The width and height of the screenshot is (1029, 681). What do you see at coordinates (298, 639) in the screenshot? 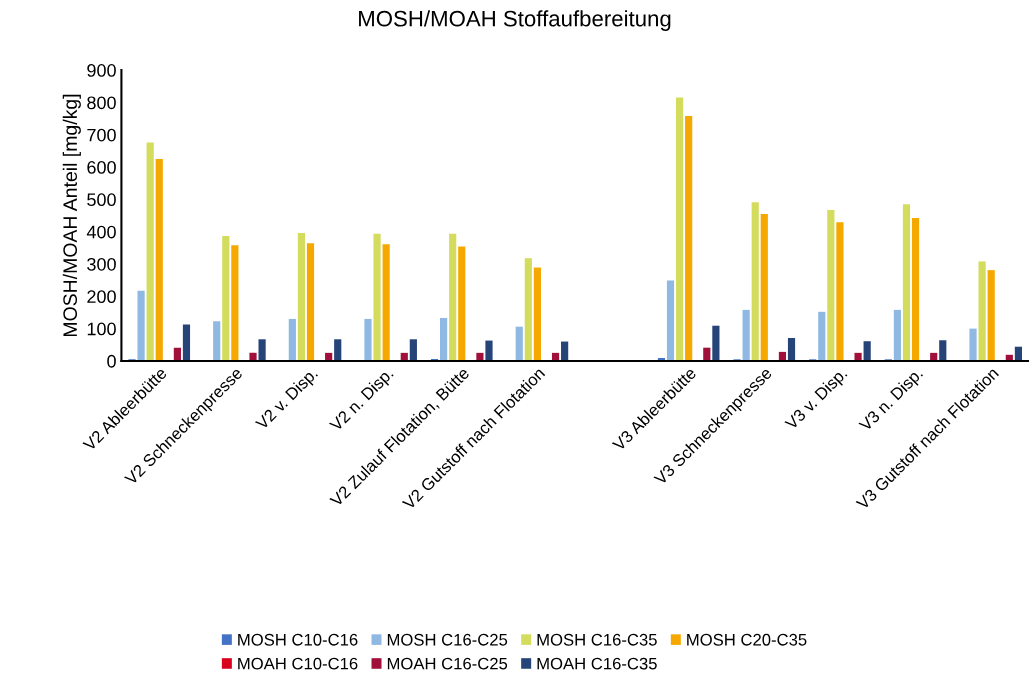
I see `legend-label: MOSH C10-C16` at bounding box center [298, 639].